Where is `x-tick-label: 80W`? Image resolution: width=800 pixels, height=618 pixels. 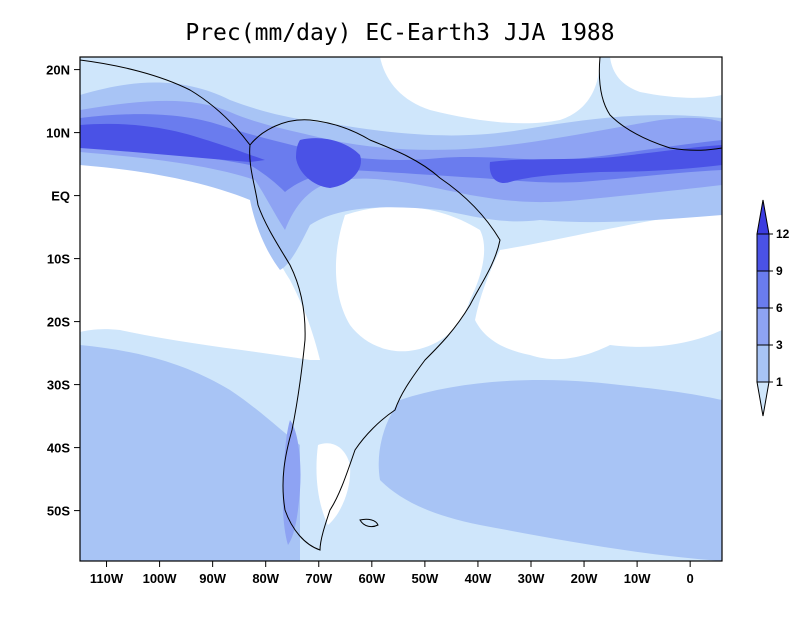
x-tick-label: 80W is located at coordinates (265, 578).